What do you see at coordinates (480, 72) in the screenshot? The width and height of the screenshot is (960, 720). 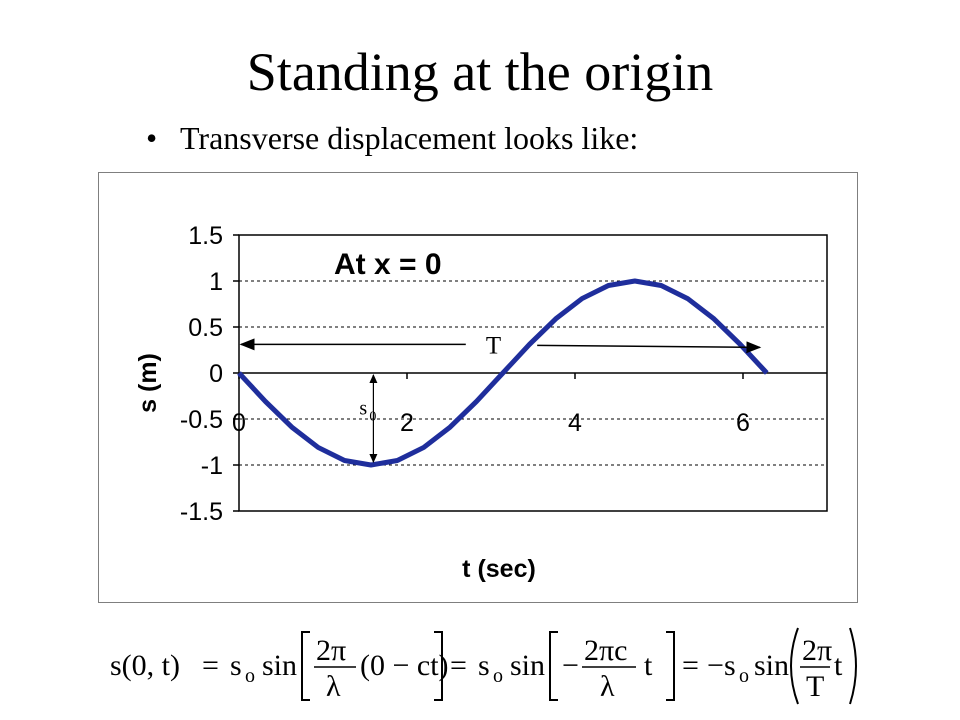 I see `slide-title: Standing at the origin` at bounding box center [480, 72].